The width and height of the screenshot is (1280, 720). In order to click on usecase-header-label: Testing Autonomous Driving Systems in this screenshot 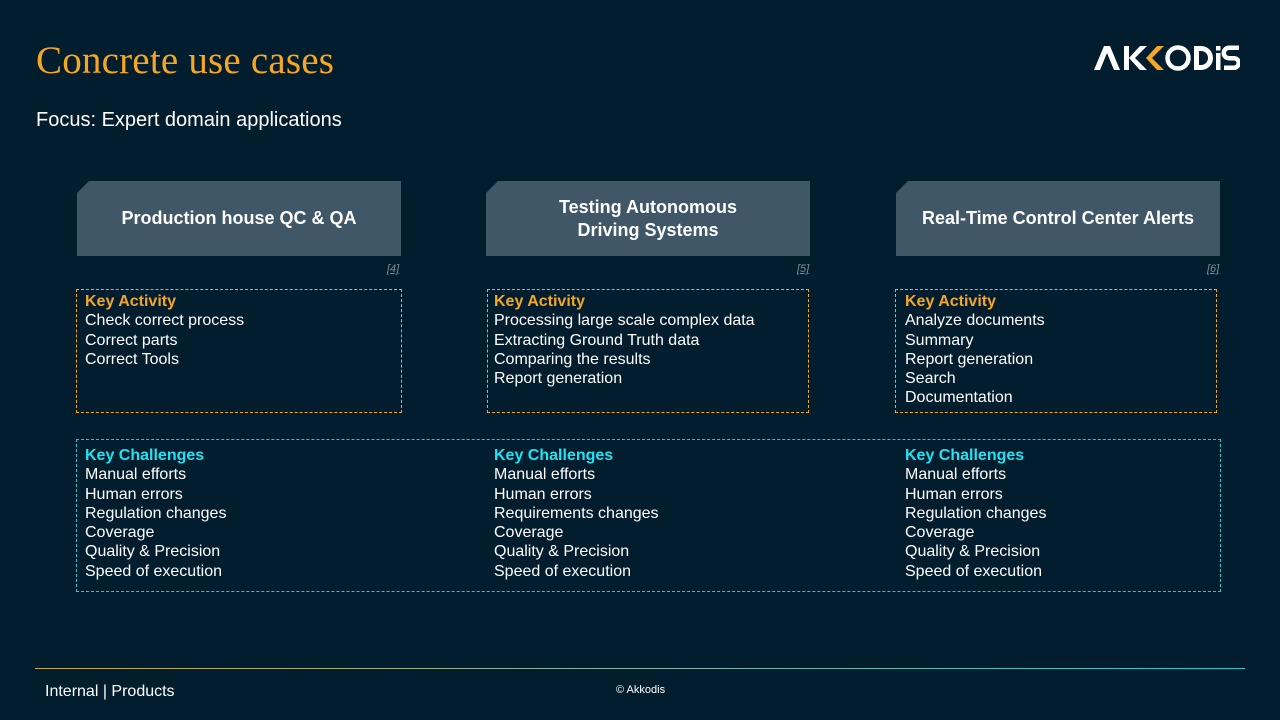, I will do `click(648, 218)`.